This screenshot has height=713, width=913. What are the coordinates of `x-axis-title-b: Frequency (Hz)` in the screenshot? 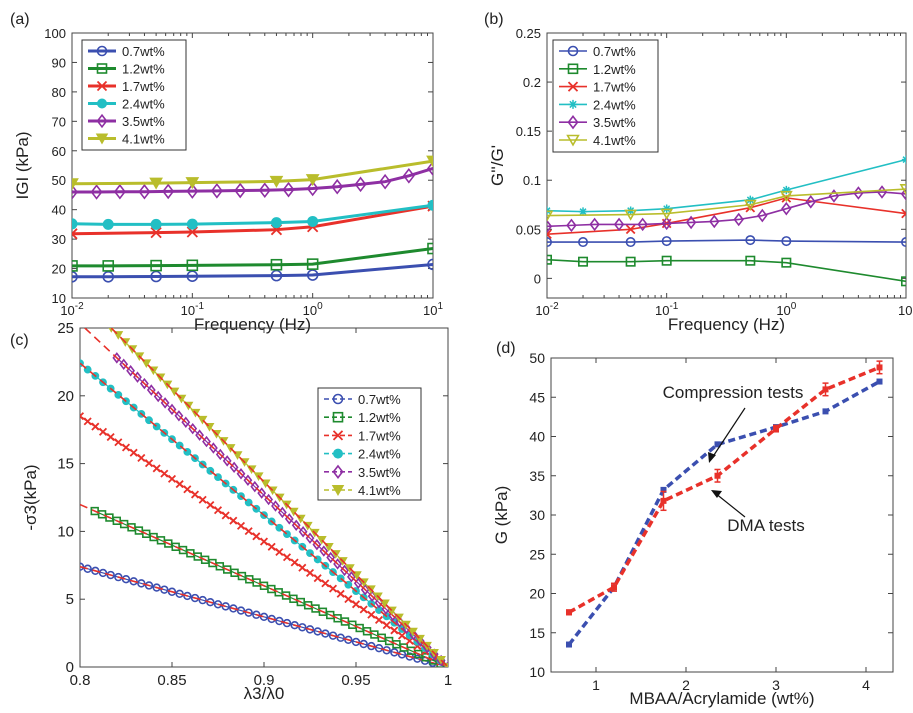 It's located at (726, 324).